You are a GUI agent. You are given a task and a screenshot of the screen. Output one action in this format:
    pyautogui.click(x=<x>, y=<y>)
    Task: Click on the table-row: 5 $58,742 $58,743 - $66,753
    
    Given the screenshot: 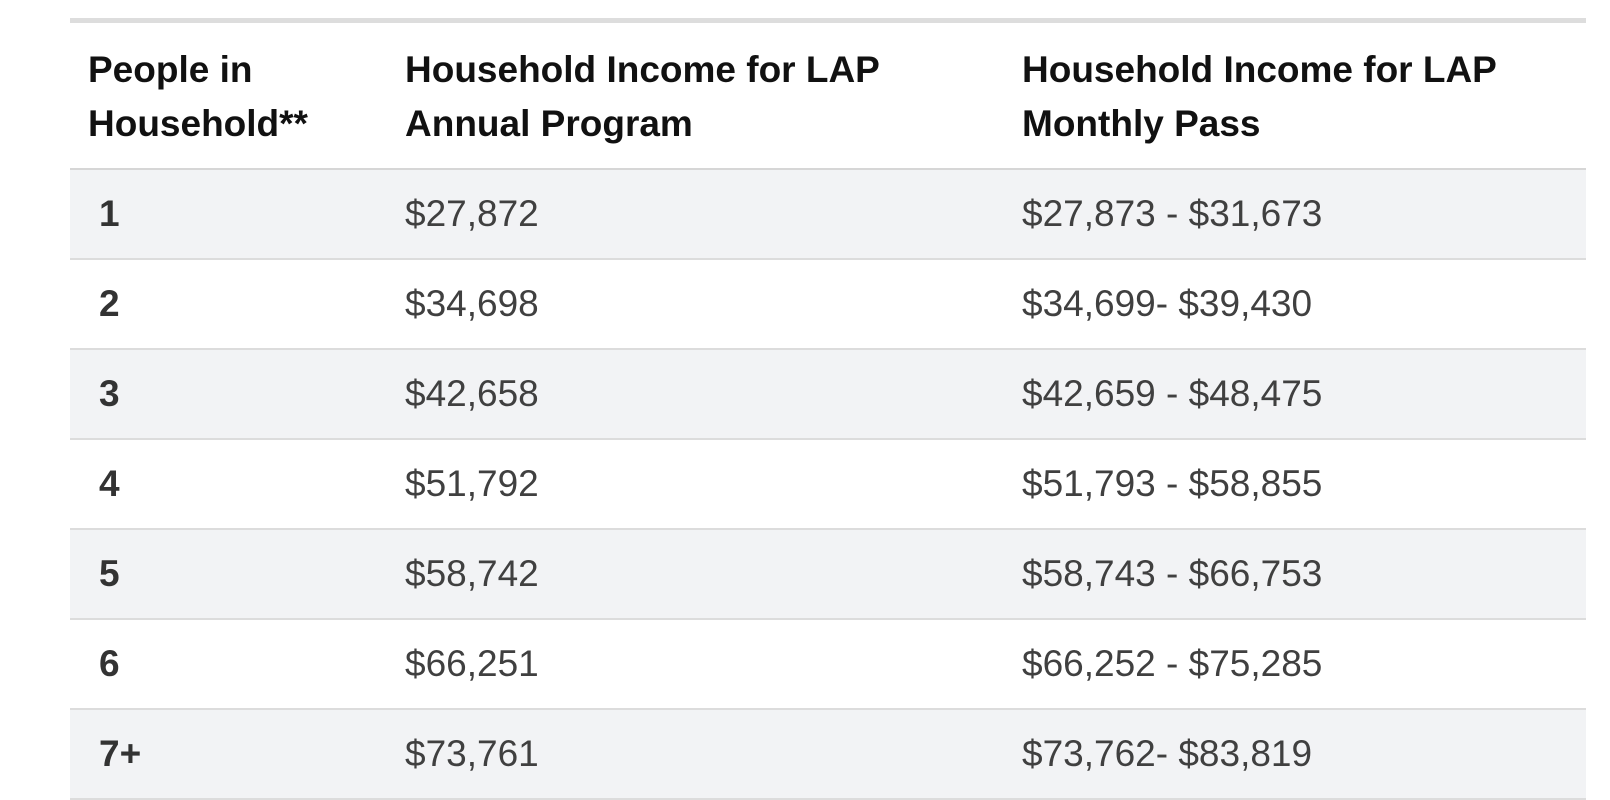 What is the action you would take?
    pyautogui.click(x=828, y=574)
    